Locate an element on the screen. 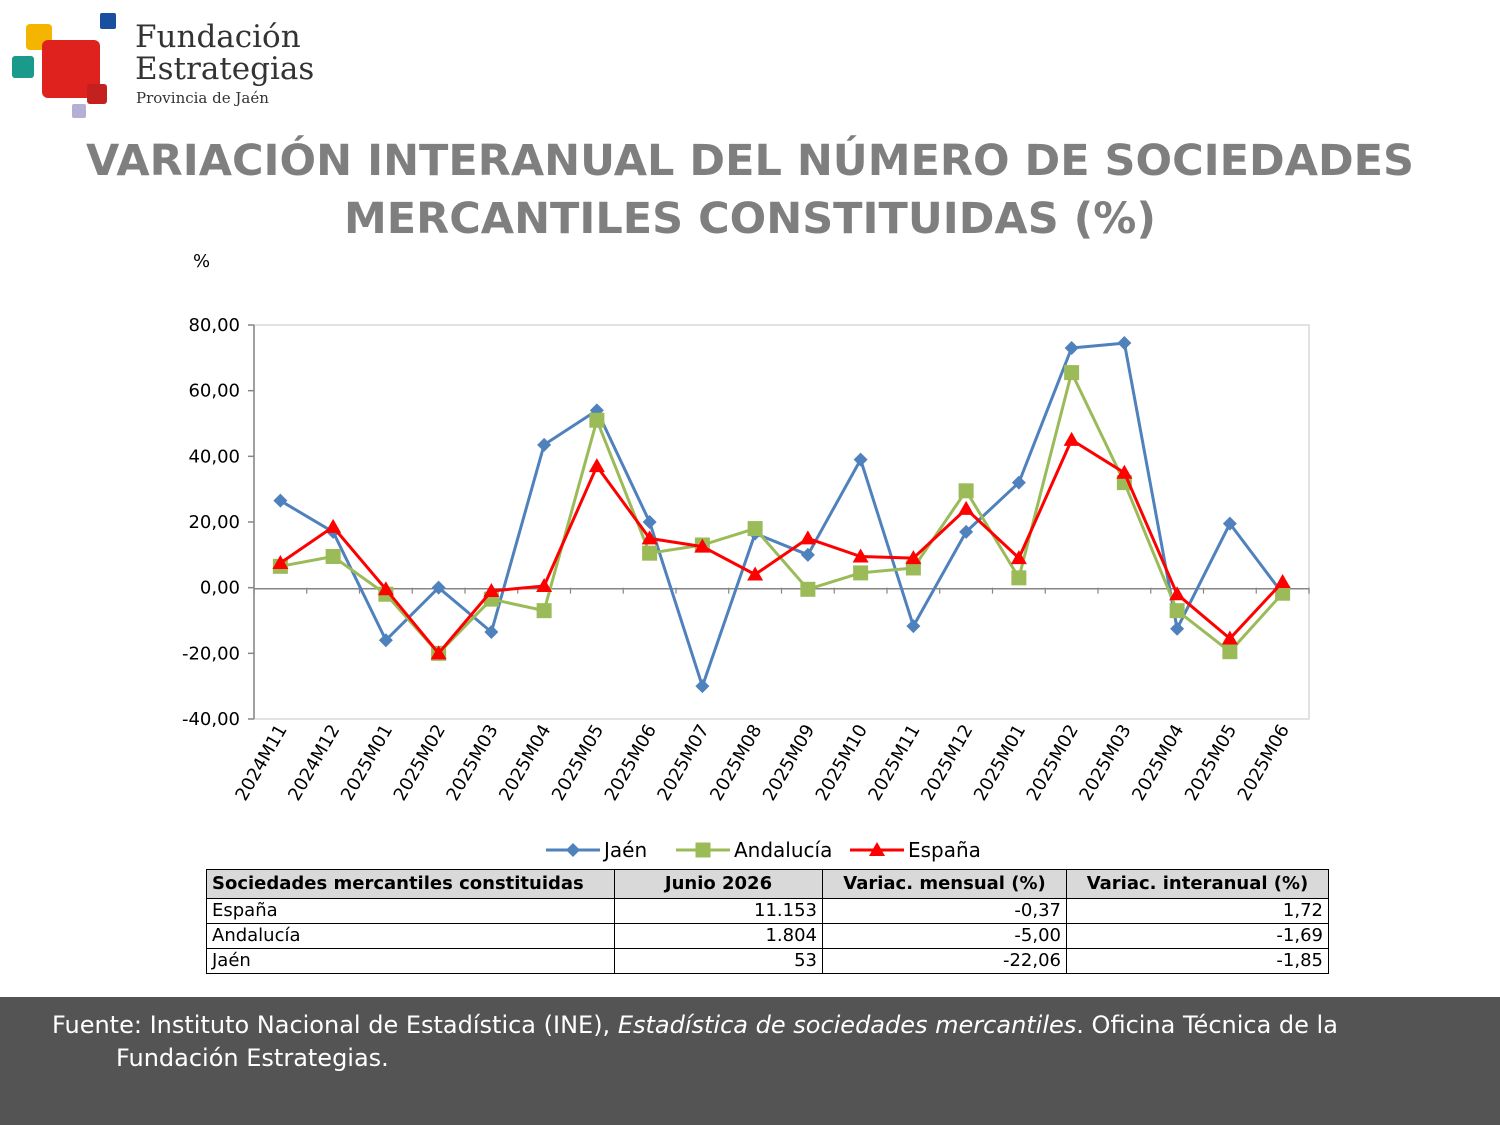  series-españa is located at coordinates (781, 545).